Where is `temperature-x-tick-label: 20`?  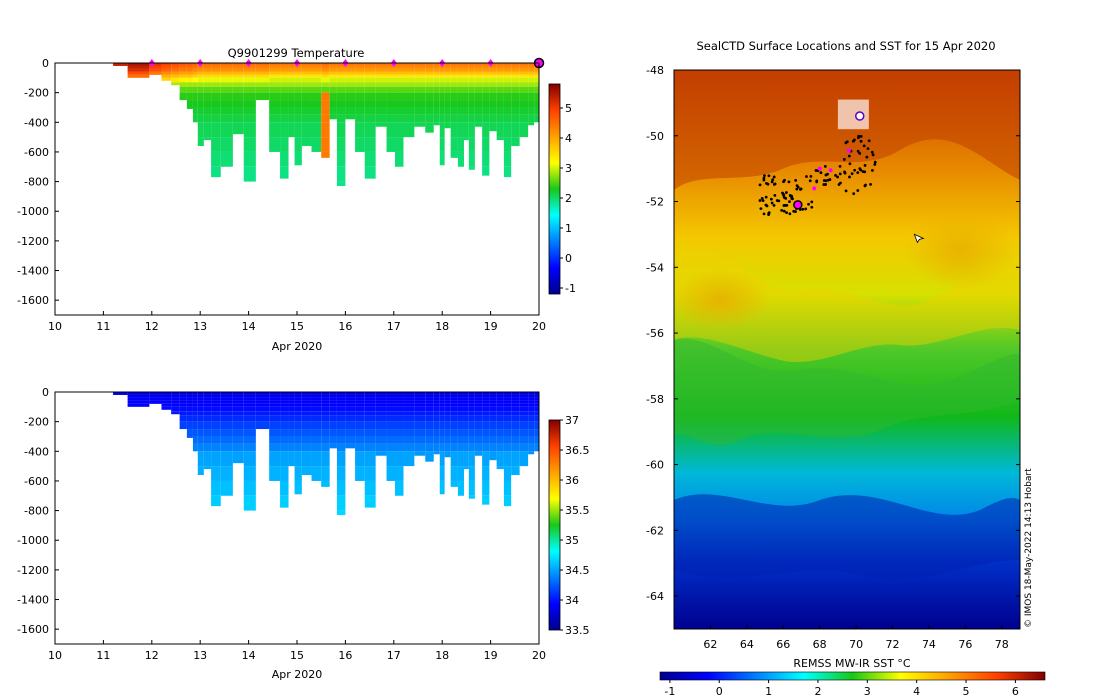 temperature-x-tick-label: 20 is located at coordinates (539, 326).